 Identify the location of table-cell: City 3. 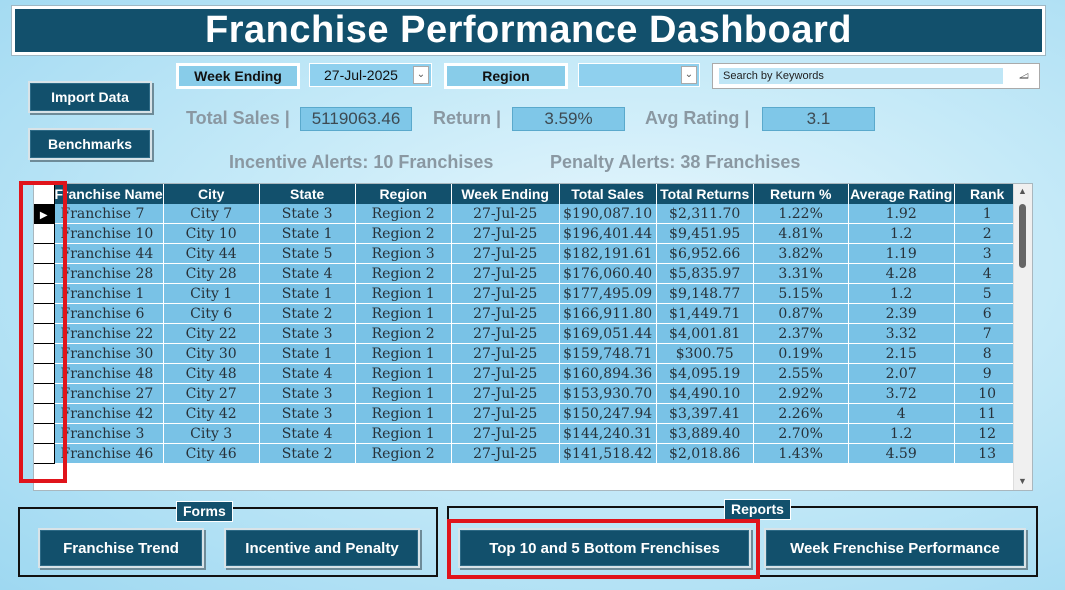
(211, 433).